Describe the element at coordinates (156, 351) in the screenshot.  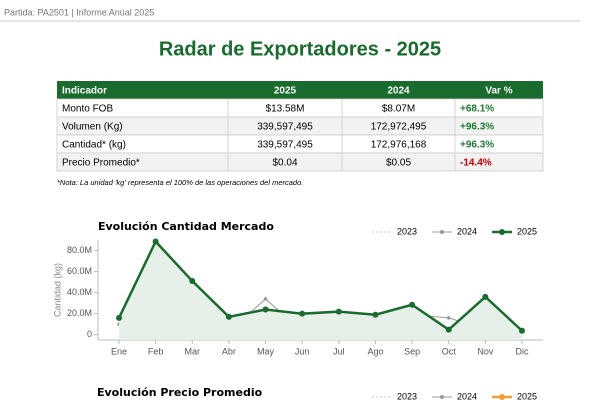
I see `x-tick-label: Feb` at that location.